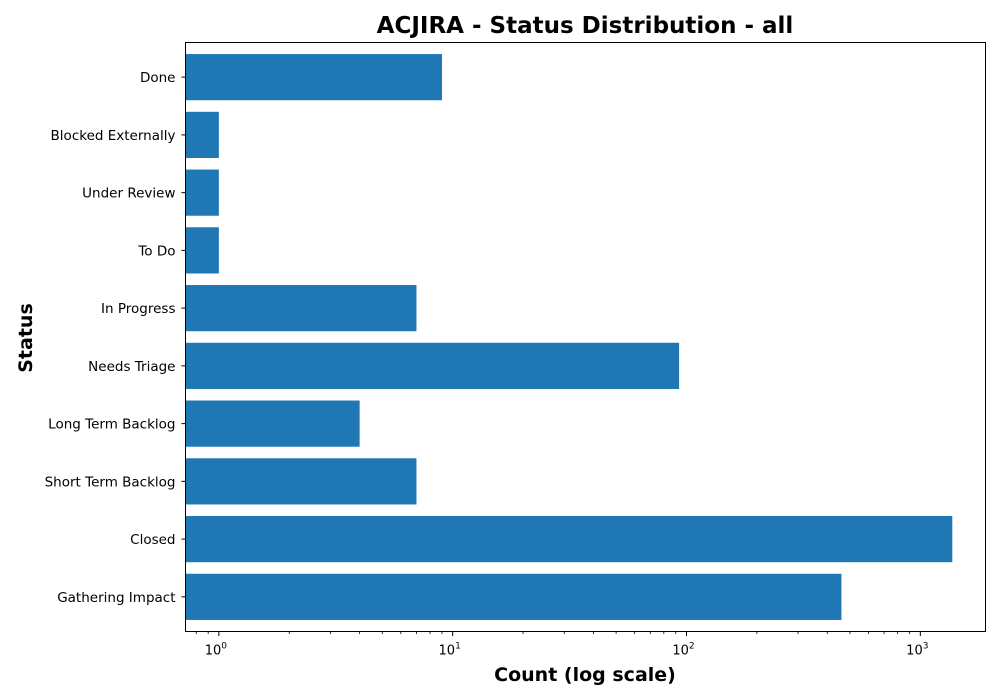 The image size is (1000, 700). Describe the element at coordinates (683, 650) in the screenshot. I see `x-tick-label: 10²` at that location.